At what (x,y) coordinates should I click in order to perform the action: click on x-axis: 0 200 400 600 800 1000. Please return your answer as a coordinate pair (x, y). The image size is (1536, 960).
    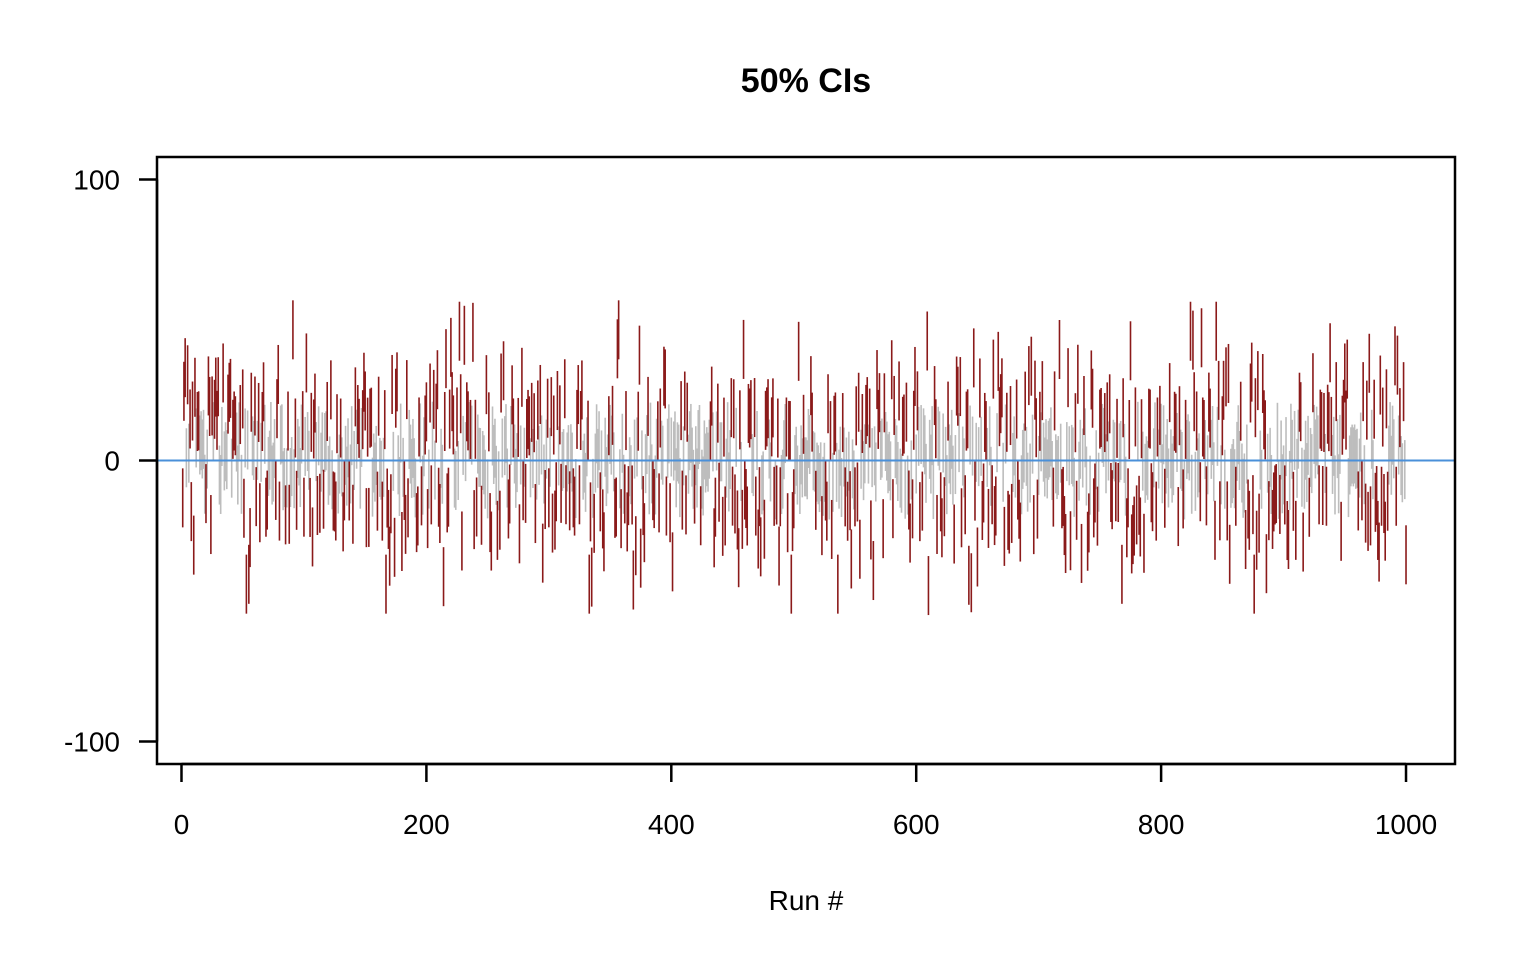
    Looking at the image, I should click on (805, 801).